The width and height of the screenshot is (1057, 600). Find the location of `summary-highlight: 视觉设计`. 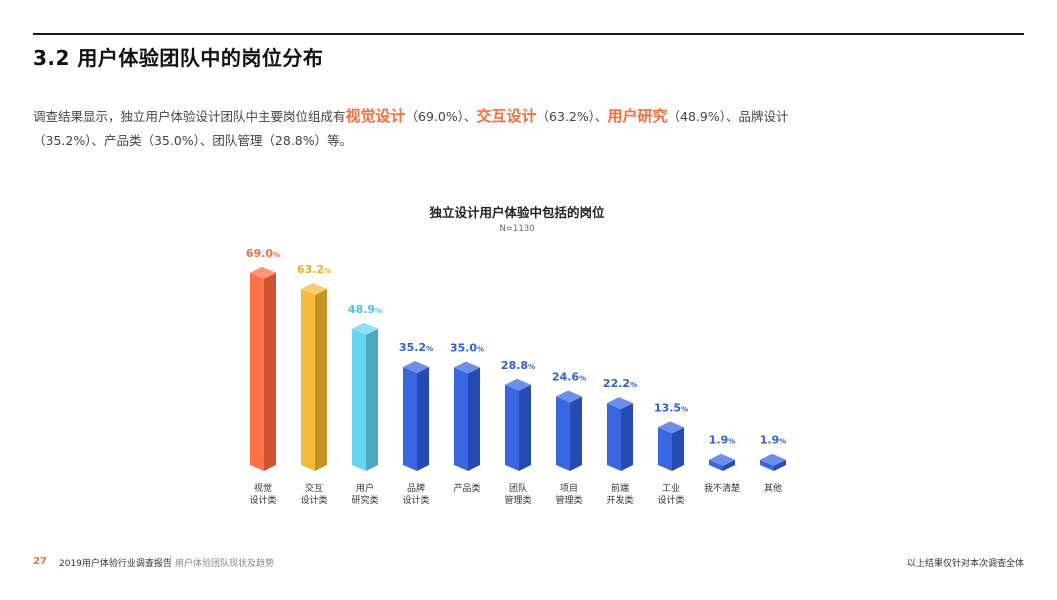

summary-highlight: 视觉设计 is located at coordinates (375, 116).